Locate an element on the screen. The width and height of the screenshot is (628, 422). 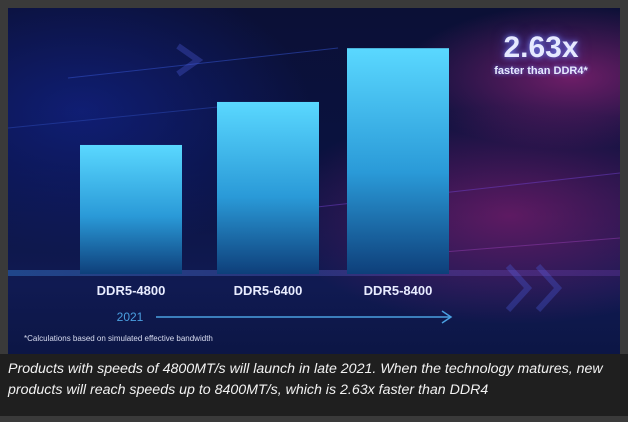
speed-callout: 2.63x faster than DDR4* is located at coordinates (541, 55).